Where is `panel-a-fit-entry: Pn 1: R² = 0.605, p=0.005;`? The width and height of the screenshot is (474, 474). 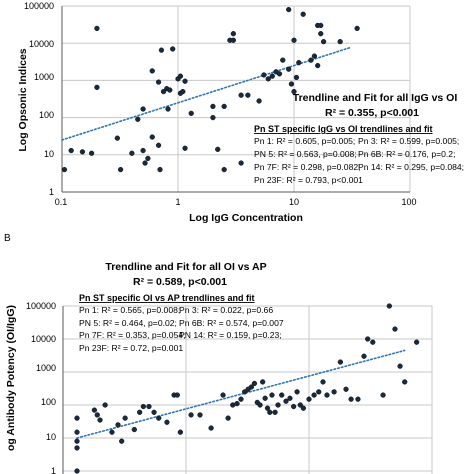 panel-a-fit-entry: Pn 1: R² = 0.605, p=0.005; is located at coordinates (304, 141).